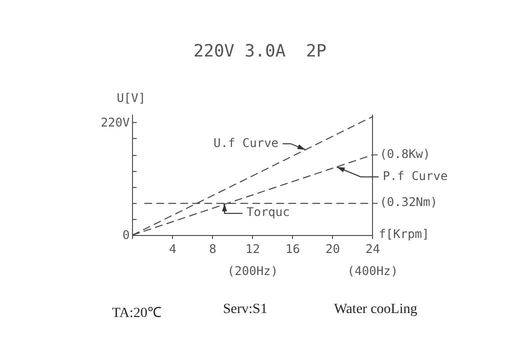  I want to click on x-tick-label: 16, so click(292, 249).